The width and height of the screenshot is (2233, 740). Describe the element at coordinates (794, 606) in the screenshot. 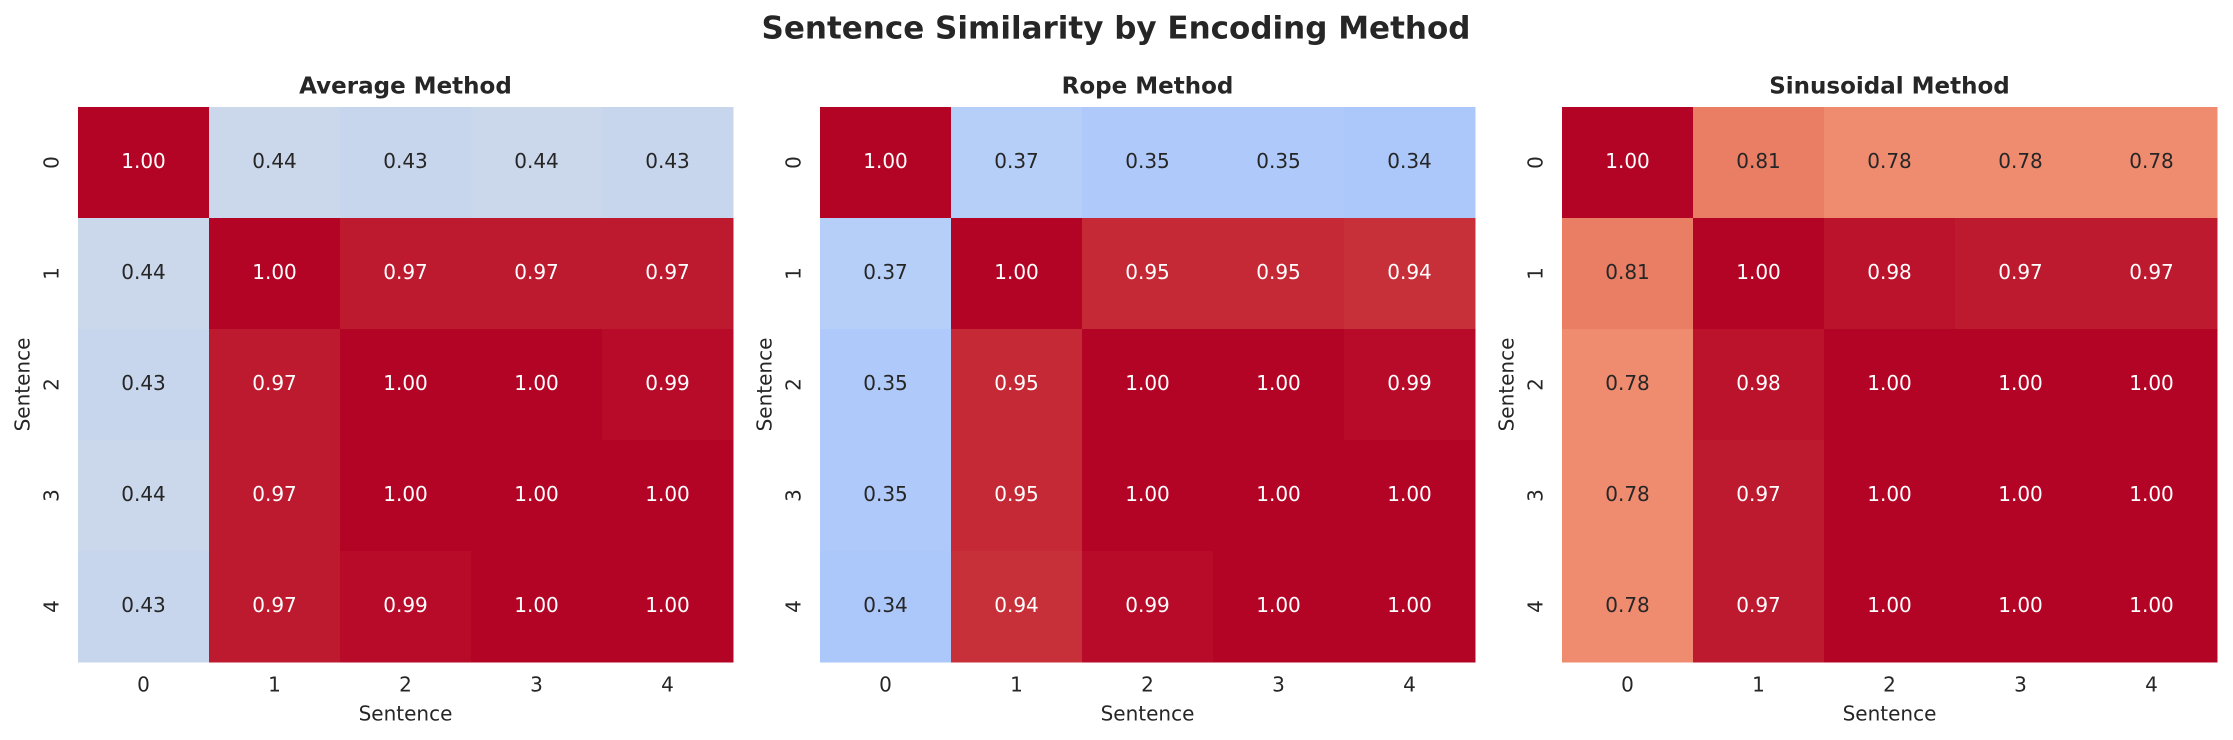

I see `y-tick-label: 4` at that location.